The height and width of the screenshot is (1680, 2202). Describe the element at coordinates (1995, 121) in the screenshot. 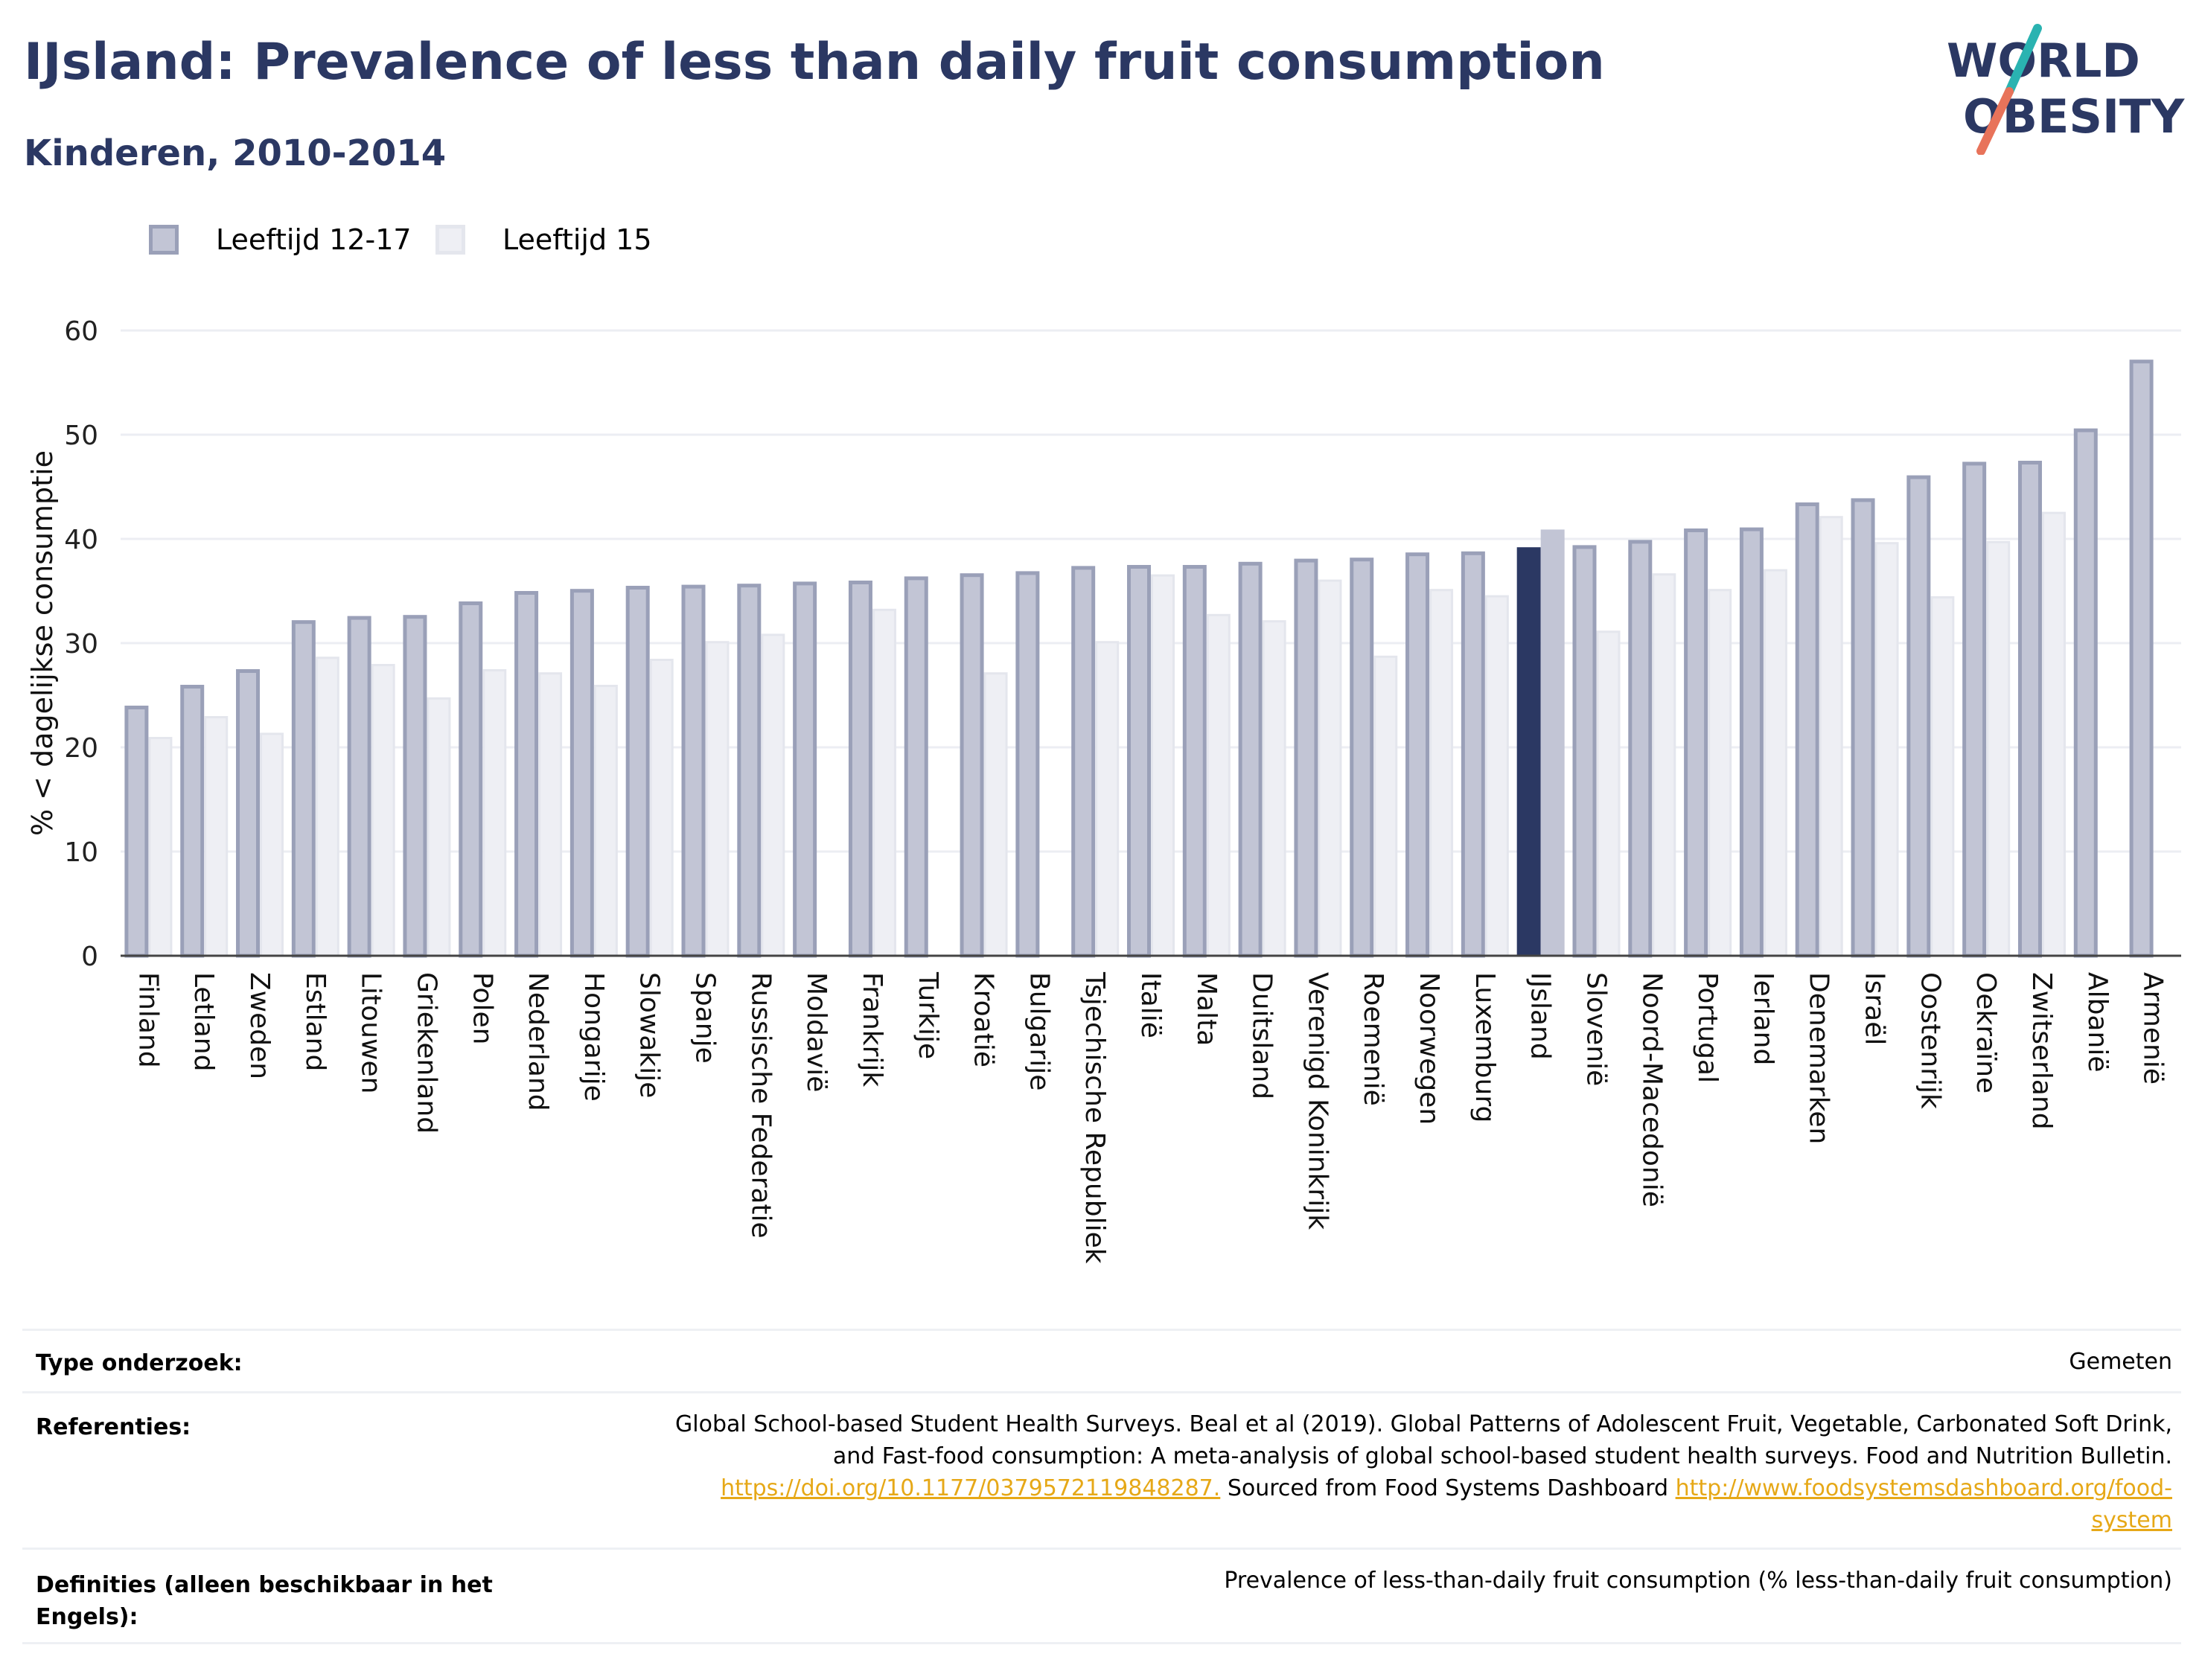

I see `logo-slash-coral` at that location.